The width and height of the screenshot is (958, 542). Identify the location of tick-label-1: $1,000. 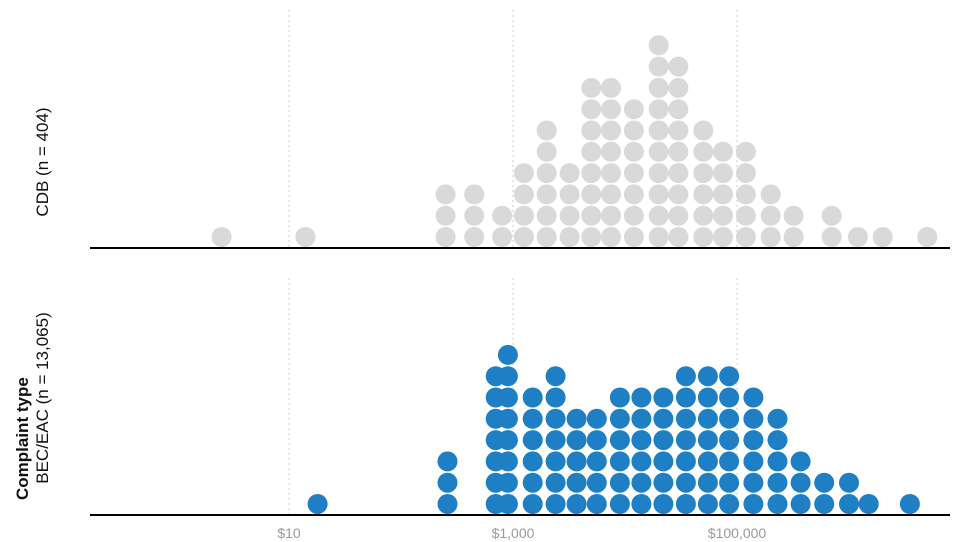
(513, 533).